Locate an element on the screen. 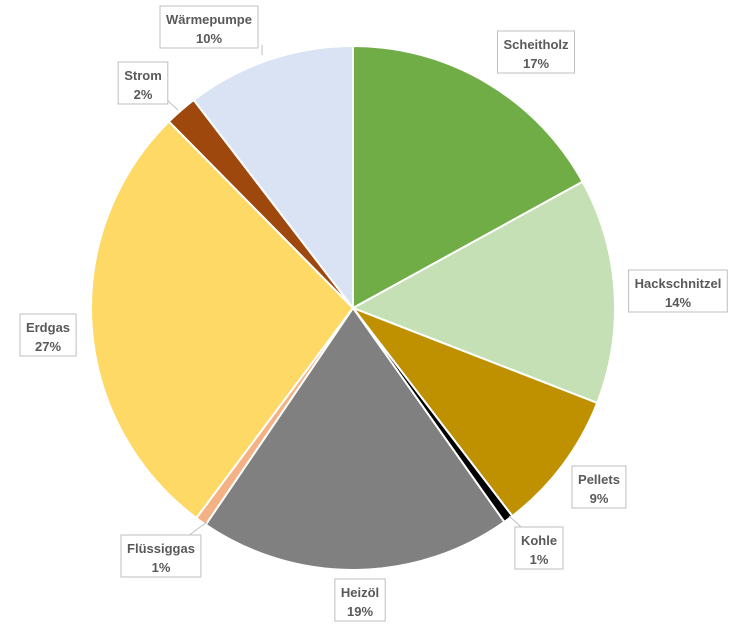 This screenshot has height=627, width=745. data-label-percent: 2% is located at coordinates (143, 94).